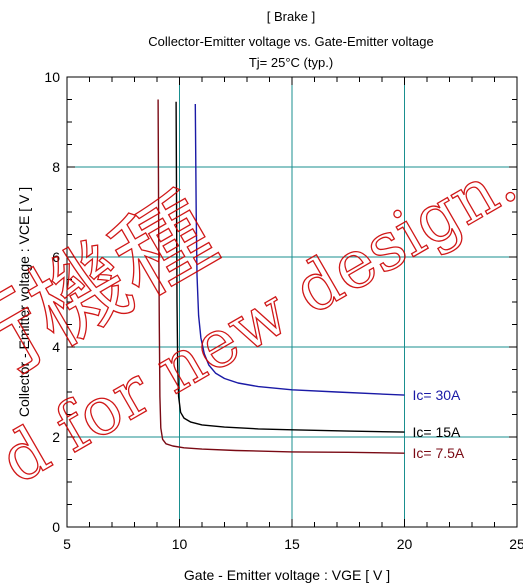  What do you see at coordinates (67, 544) in the screenshot?
I see `x-tick-label: 5` at bounding box center [67, 544].